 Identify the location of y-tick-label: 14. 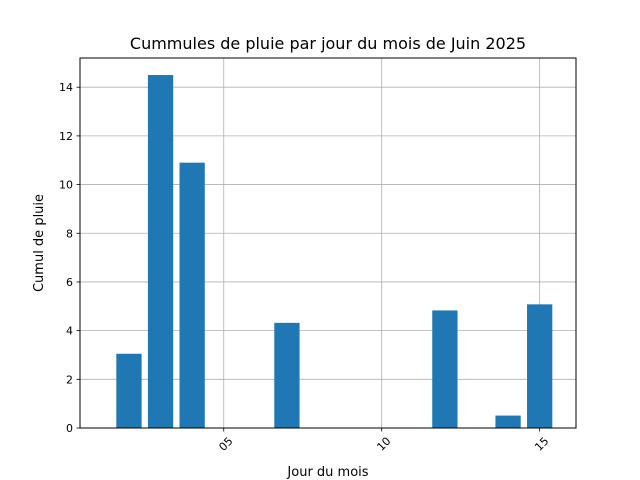
(66, 87).